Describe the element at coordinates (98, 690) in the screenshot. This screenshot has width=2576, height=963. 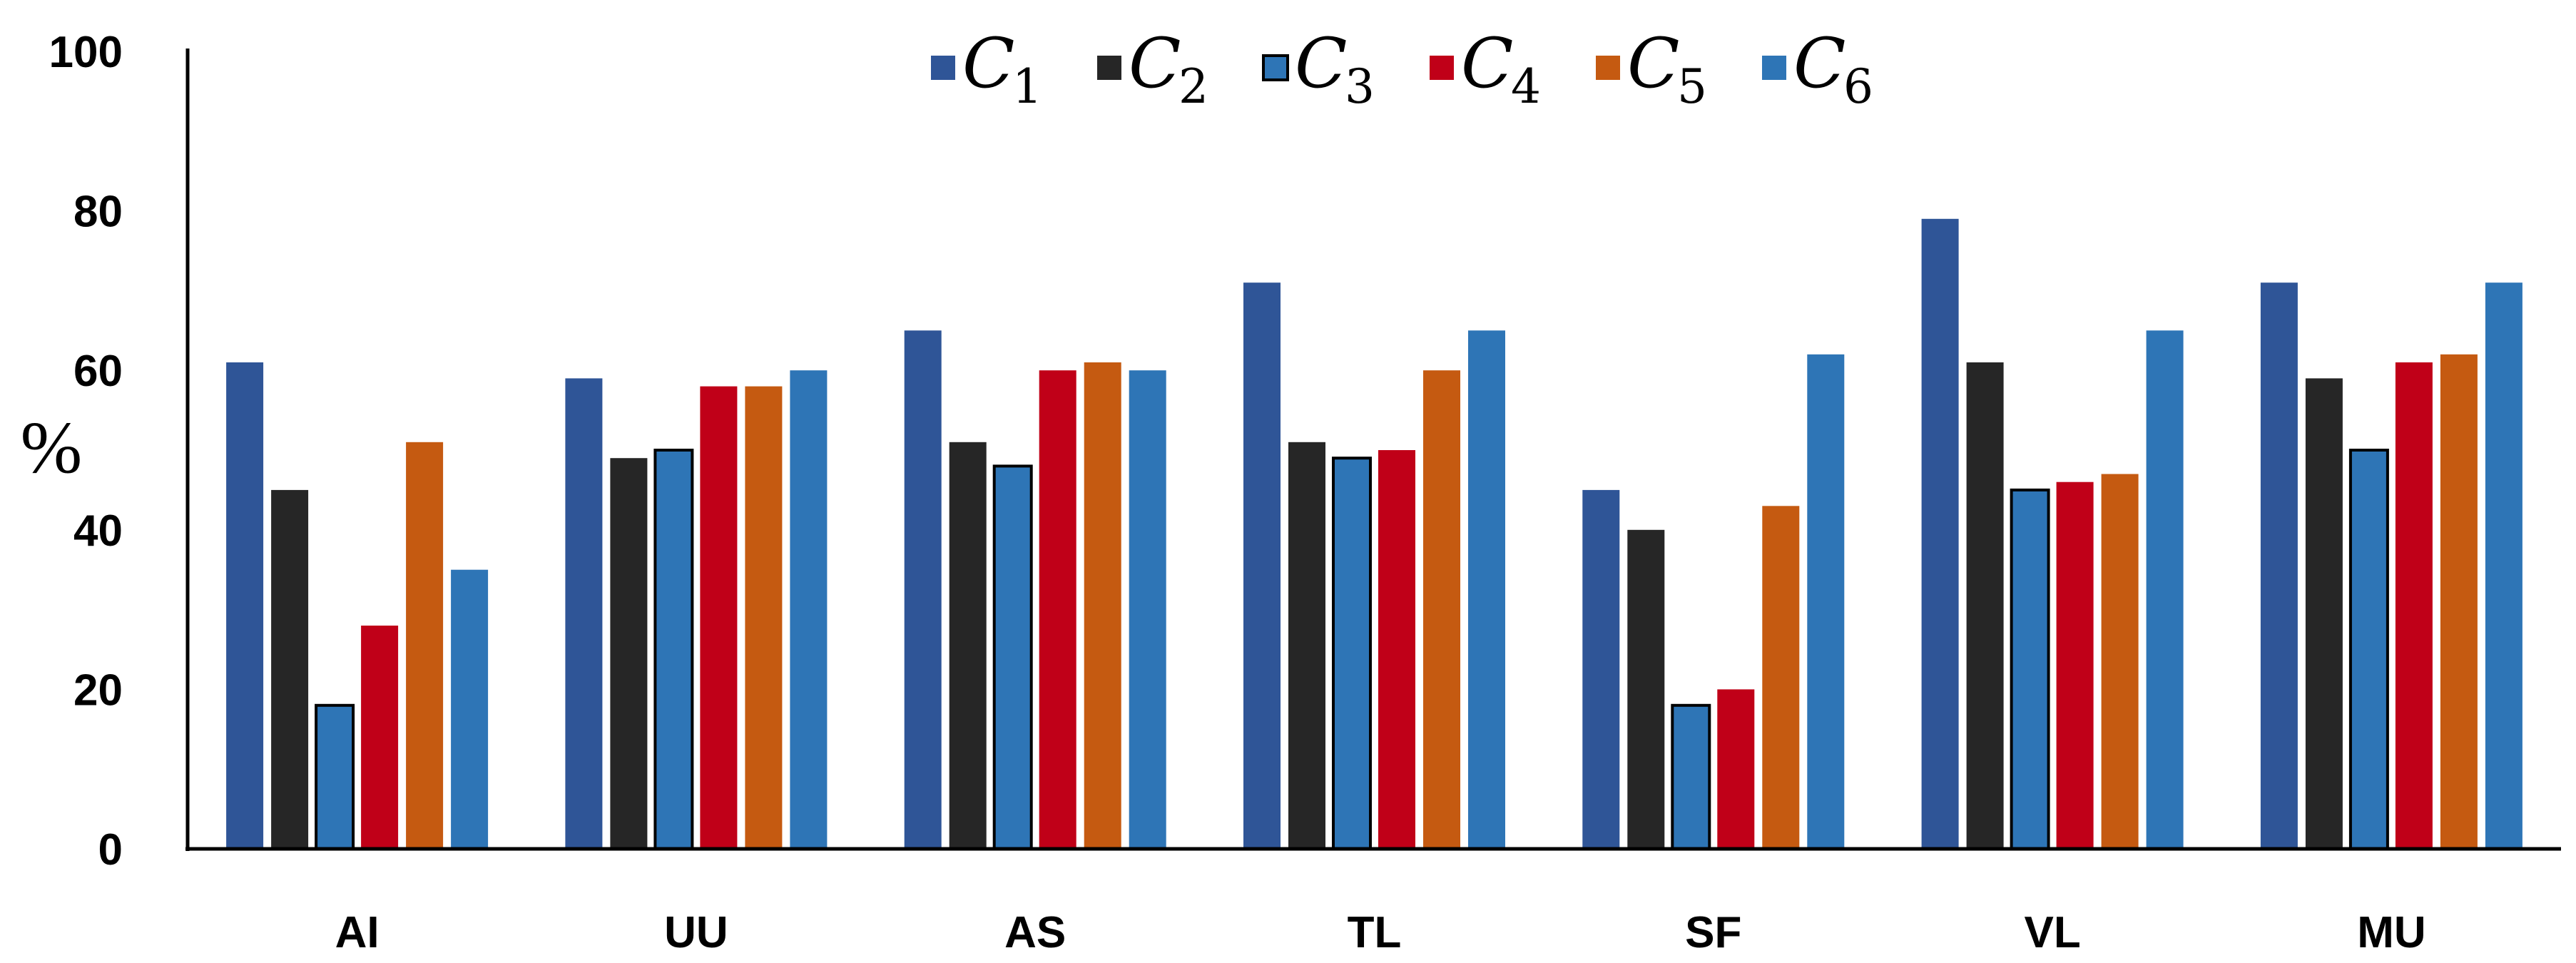
I see `y-tick-label: 20` at that location.